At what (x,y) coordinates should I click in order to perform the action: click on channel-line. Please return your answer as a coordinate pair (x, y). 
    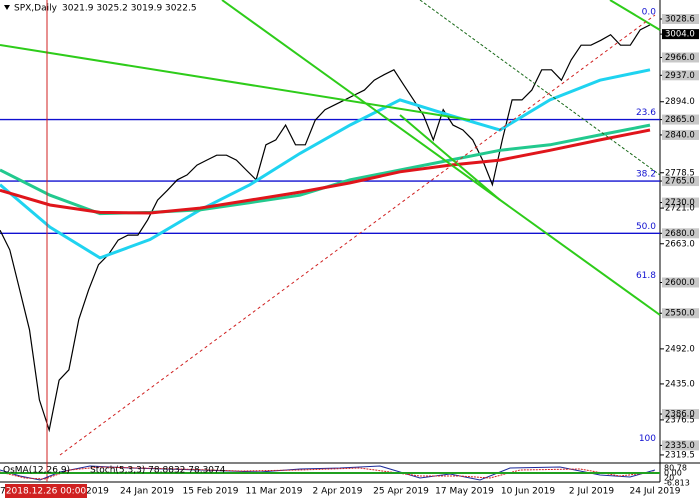
    Looking at the image, I should click on (540, 88).